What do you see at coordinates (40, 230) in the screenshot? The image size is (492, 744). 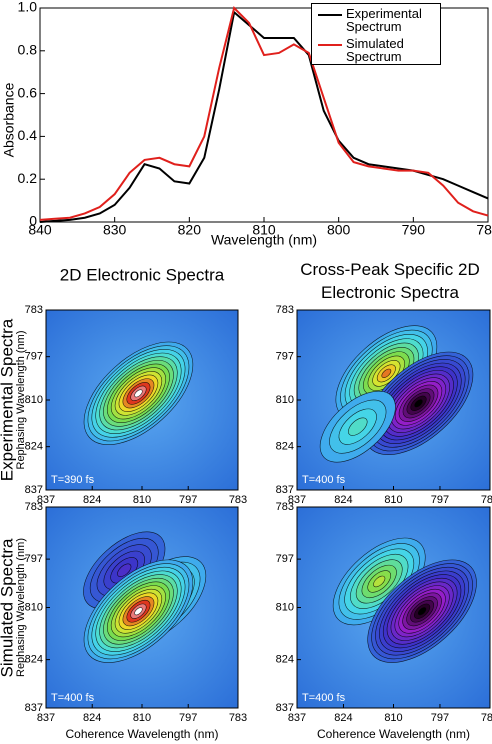 I see `x-tick-label: 840` at bounding box center [40, 230].